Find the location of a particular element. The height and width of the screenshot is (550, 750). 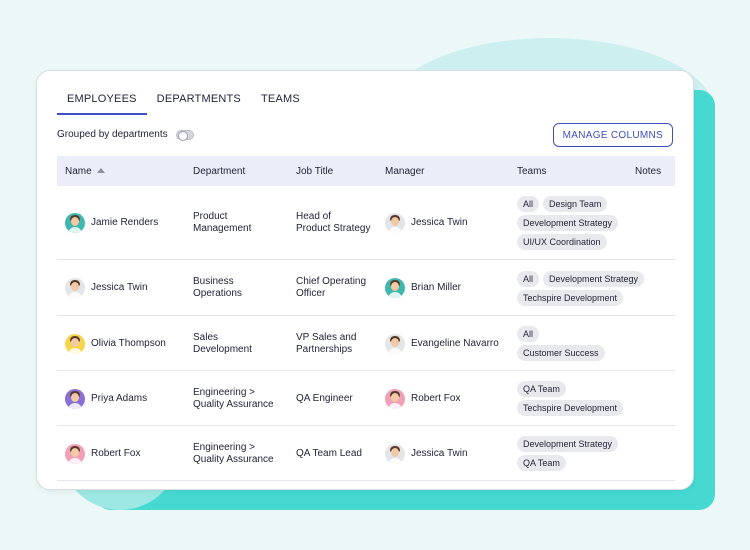

manager-cell: Brian Miller is located at coordinates (423, 288).